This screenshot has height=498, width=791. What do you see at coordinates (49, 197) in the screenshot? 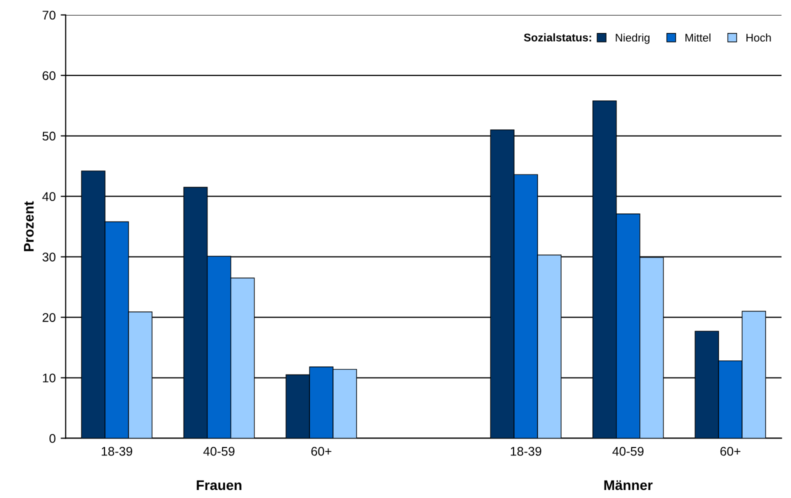
I see `y-tick-label: 40` at bounding box center [49, 197].